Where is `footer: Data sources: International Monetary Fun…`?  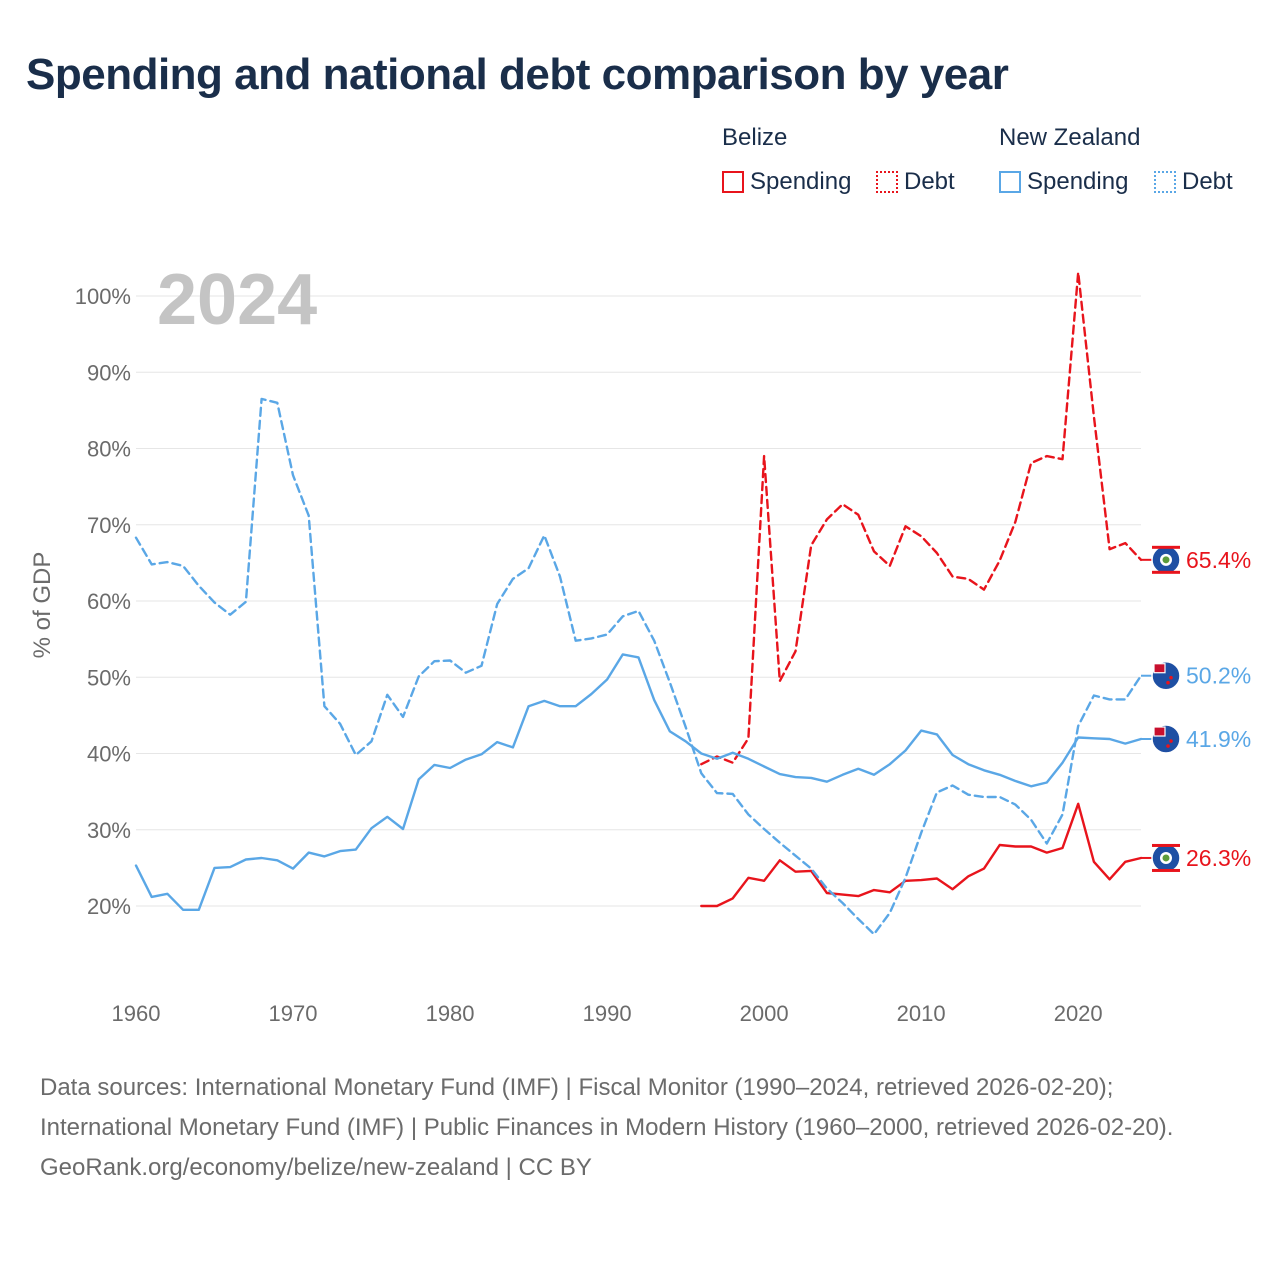 footer: Data sources: International Monetary Fun… is located at coordinates (640, 1128).